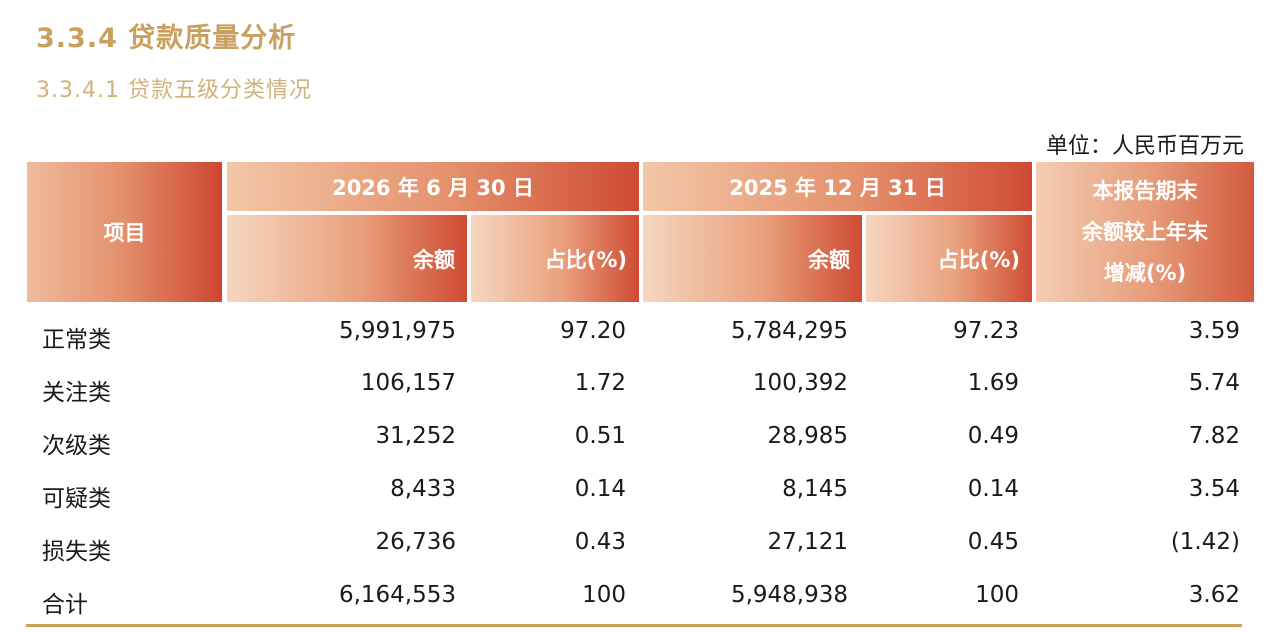  Describe the element at coordinates (789, 595) in the screenshot. I see `balance-2025: 5,948,938` at that location.